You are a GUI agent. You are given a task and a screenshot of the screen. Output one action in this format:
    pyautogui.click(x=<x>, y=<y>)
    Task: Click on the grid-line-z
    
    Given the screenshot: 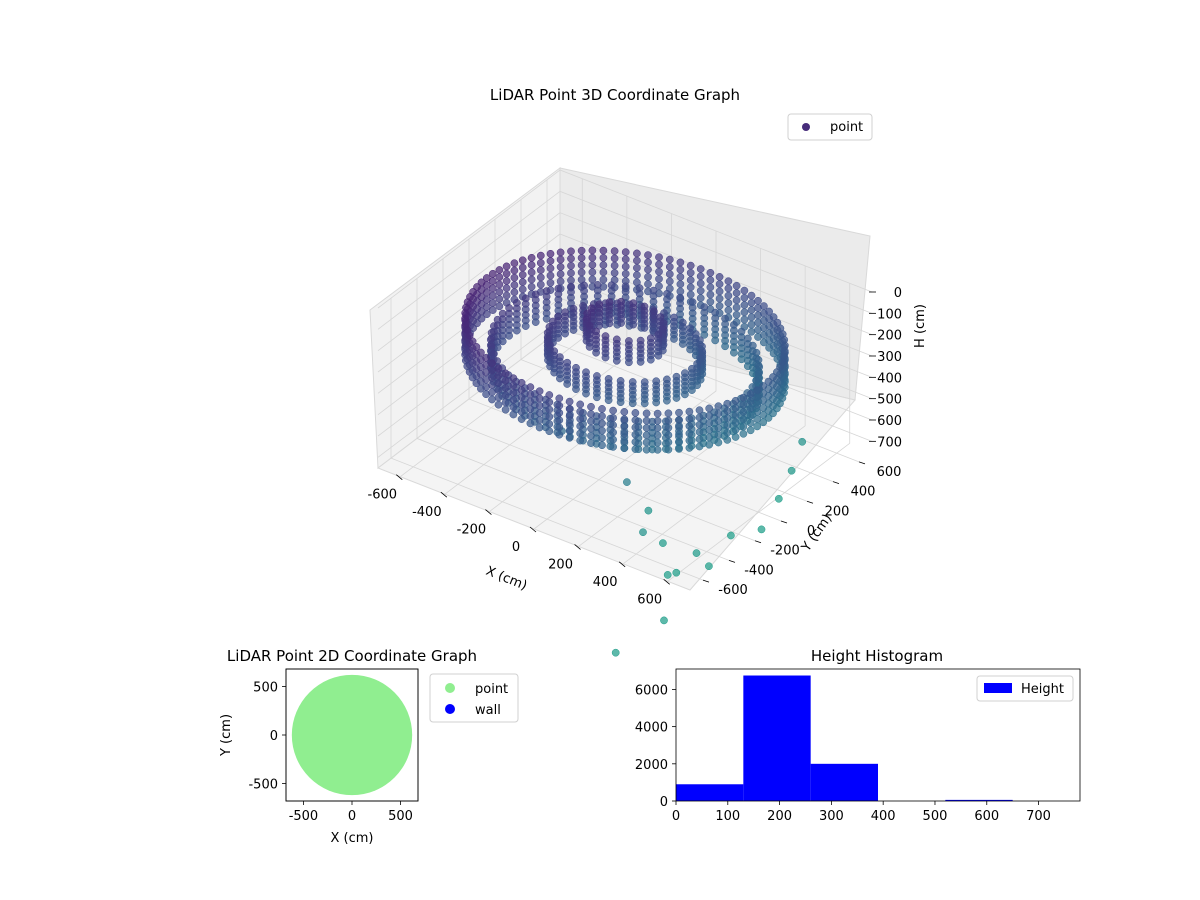 What is the action you would take?
    pyautogui.click(x=625, y=260)
    